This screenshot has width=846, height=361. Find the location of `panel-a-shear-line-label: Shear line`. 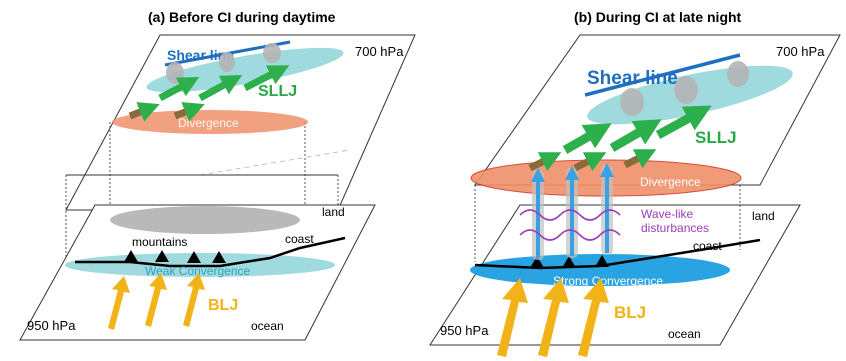

panel-a-shear-line-label: Shear line is located at coordinates (200, 55).